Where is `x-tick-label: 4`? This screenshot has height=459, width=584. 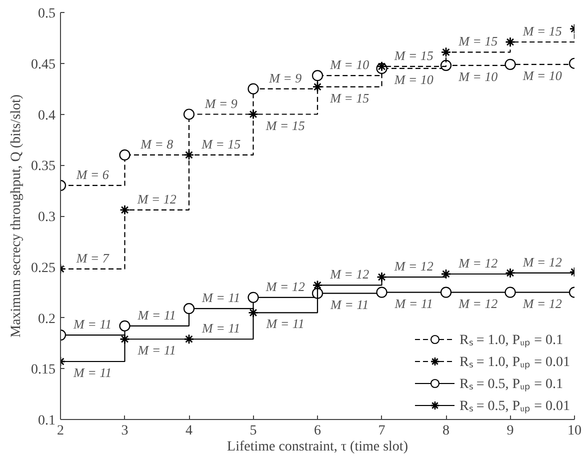
x-tick-label: 4 is located at coordinates (189, 431).